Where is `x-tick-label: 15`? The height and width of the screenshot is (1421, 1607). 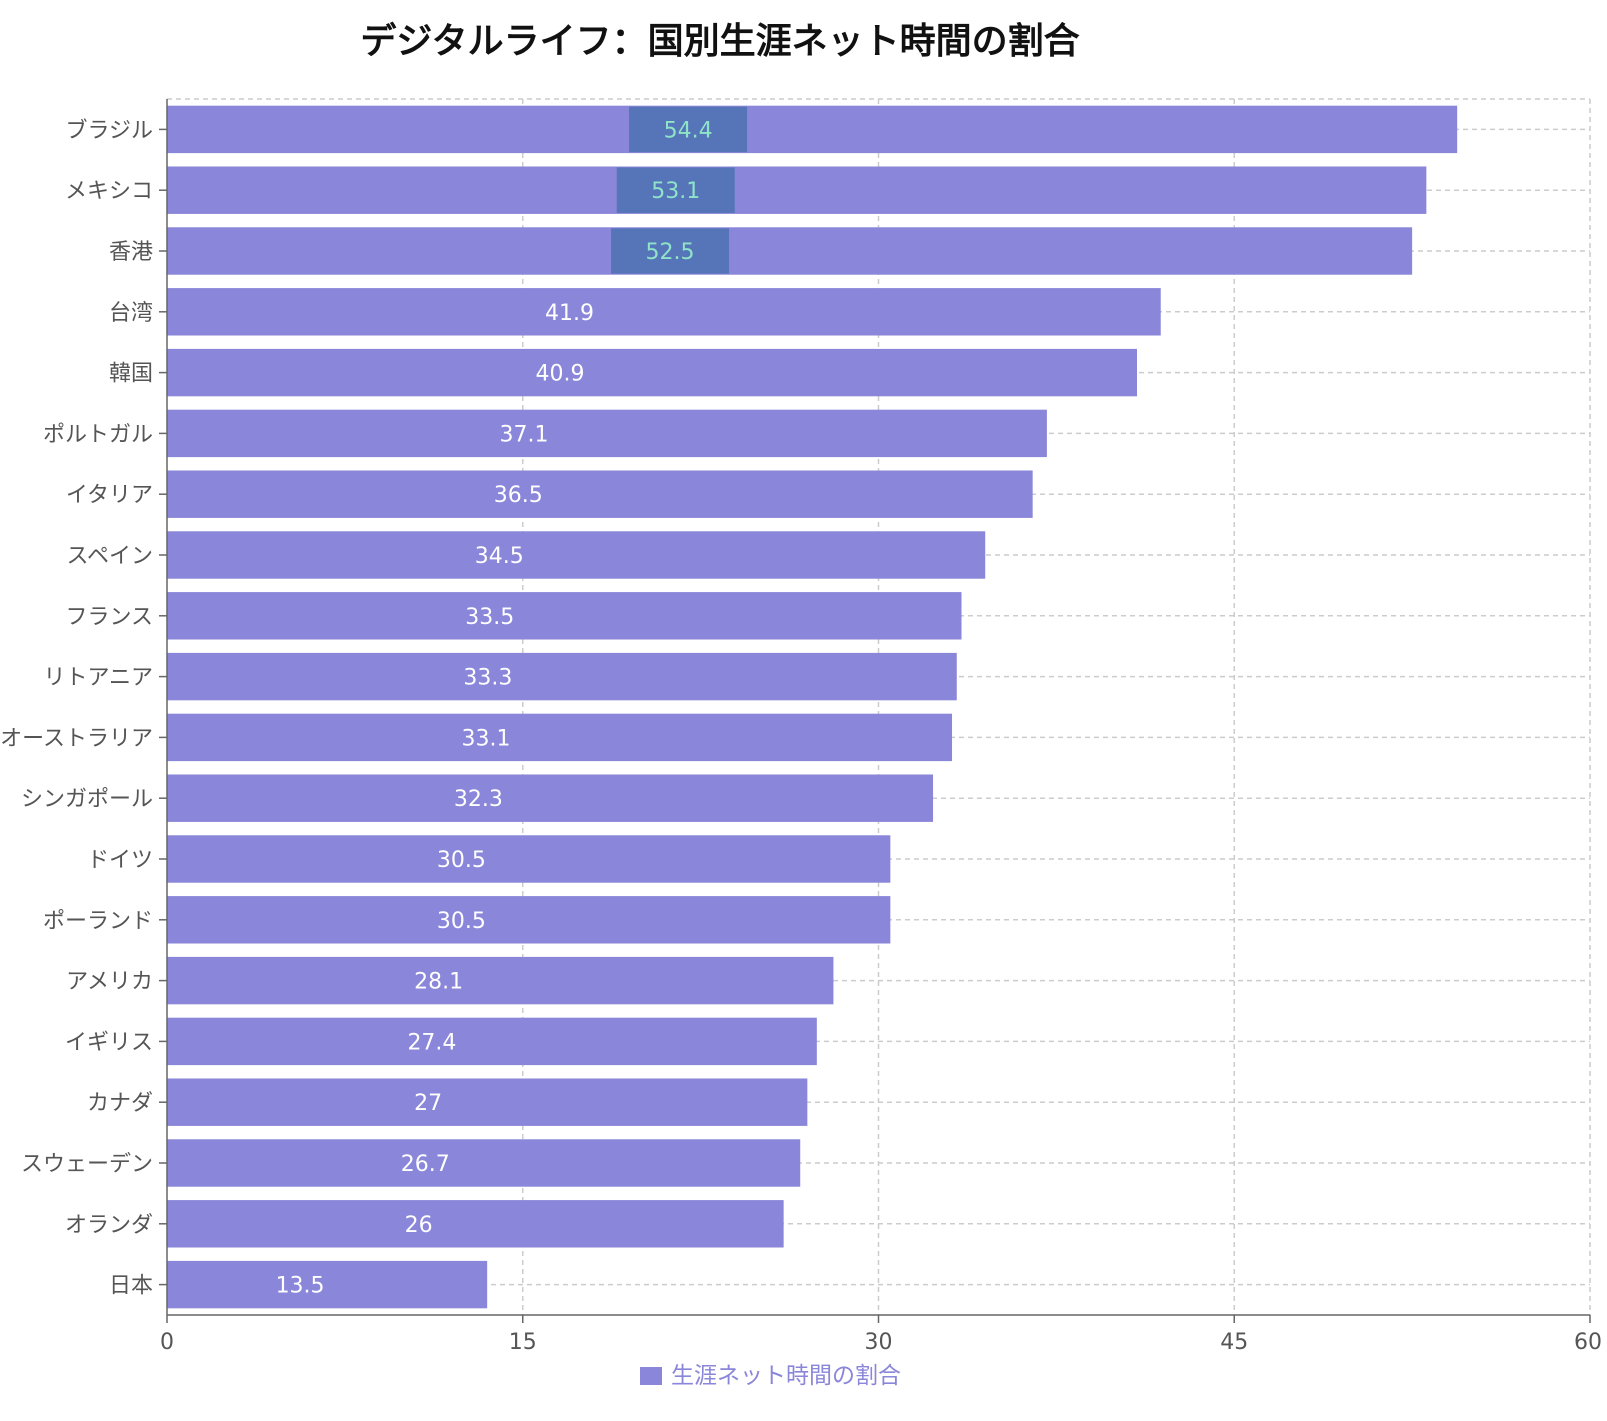
x-tick-label: 15 is located at coordinates (523, 1342).